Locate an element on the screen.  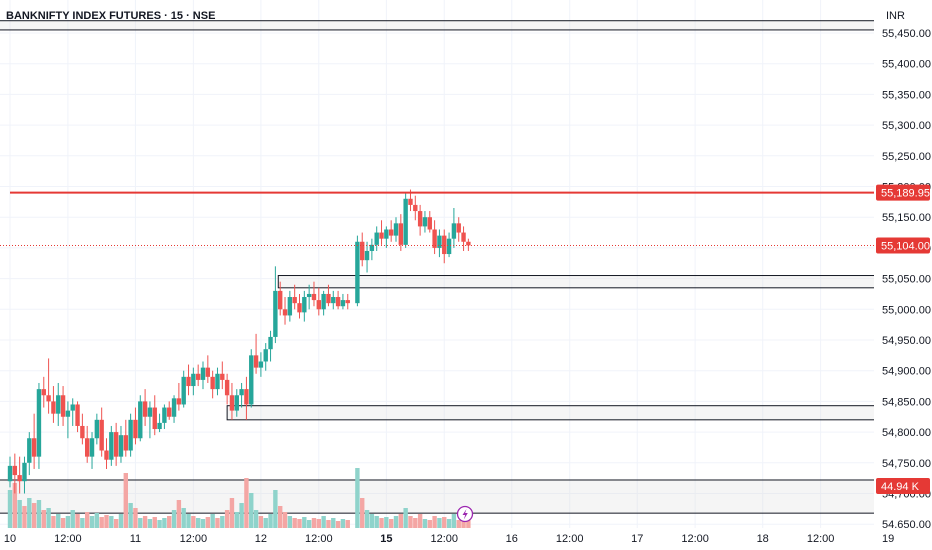
time-axis-background is located at coordinates (466, 539).